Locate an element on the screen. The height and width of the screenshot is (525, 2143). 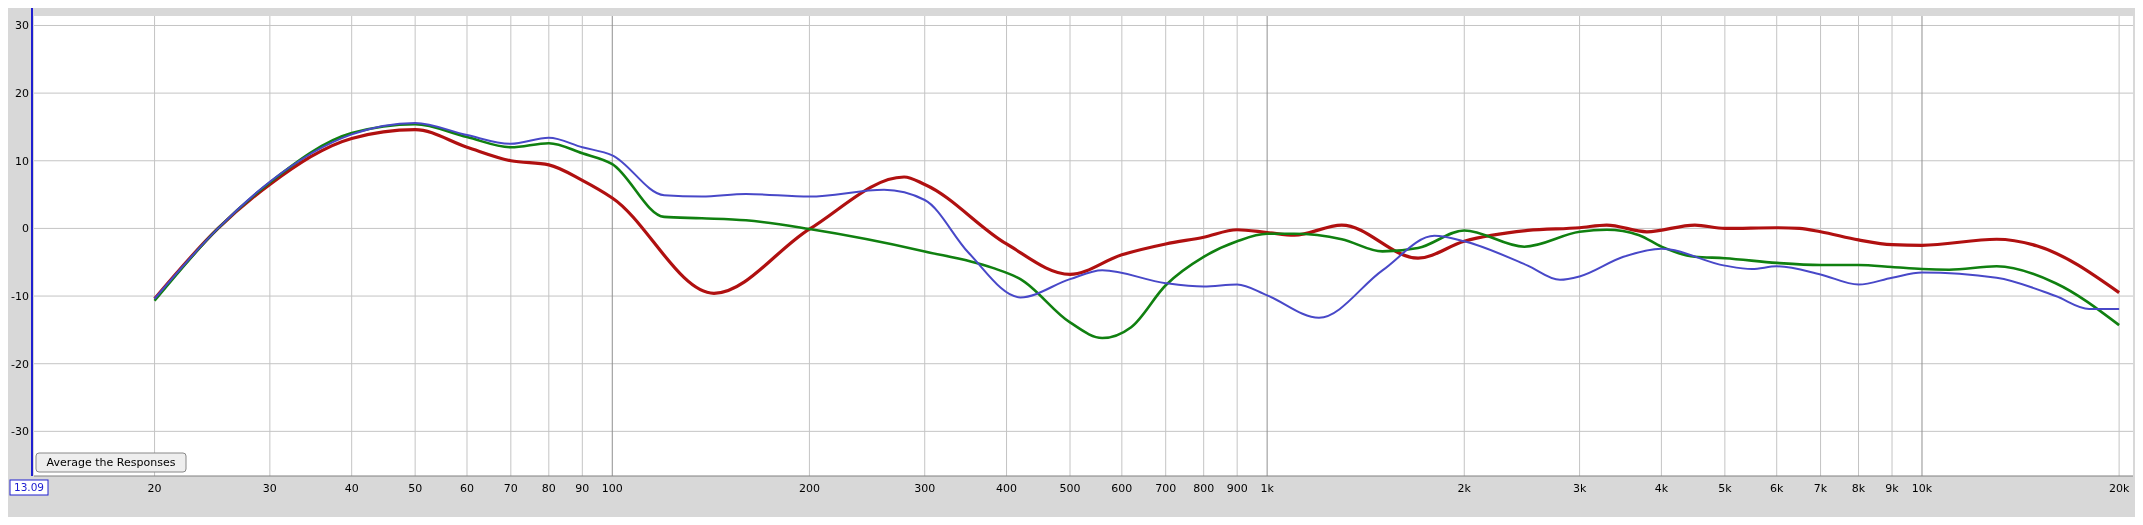
y-tick-label: 30 is located at coordinates (22, 26).